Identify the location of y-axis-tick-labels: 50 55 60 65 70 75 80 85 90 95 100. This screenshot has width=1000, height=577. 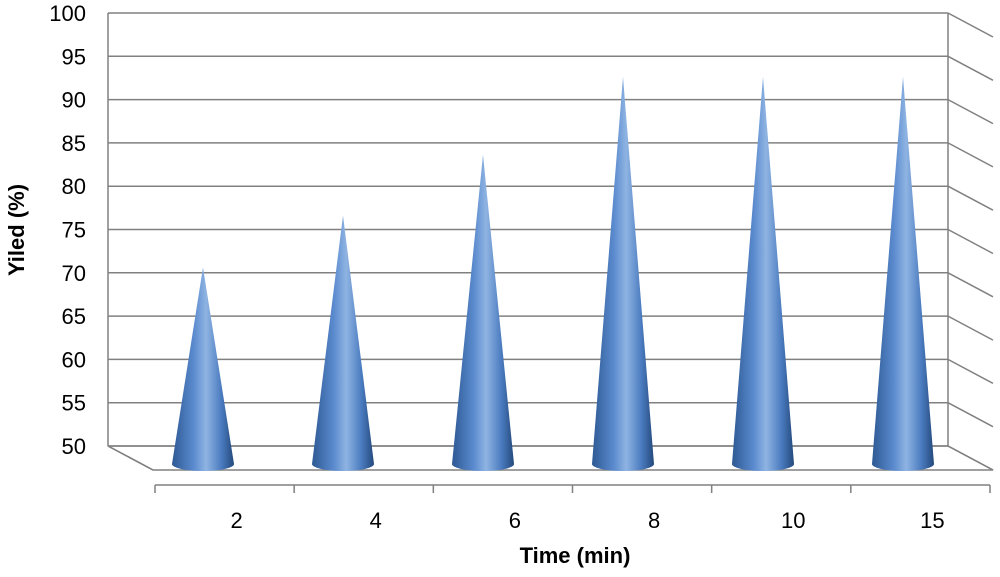
(67, 230).